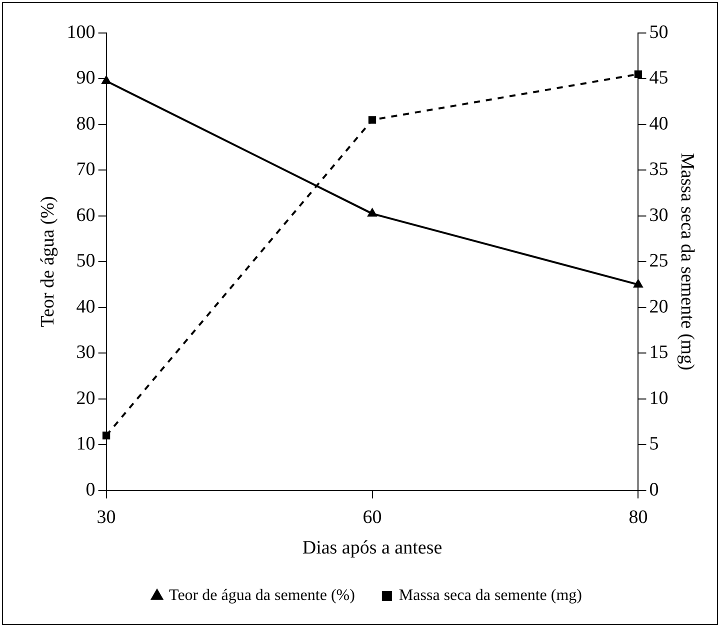 This screenshot has height=627, width=720. Describe the element at coordinates (658, 32) in the screenshot. I see `y2-tick-label: 50` at that location.